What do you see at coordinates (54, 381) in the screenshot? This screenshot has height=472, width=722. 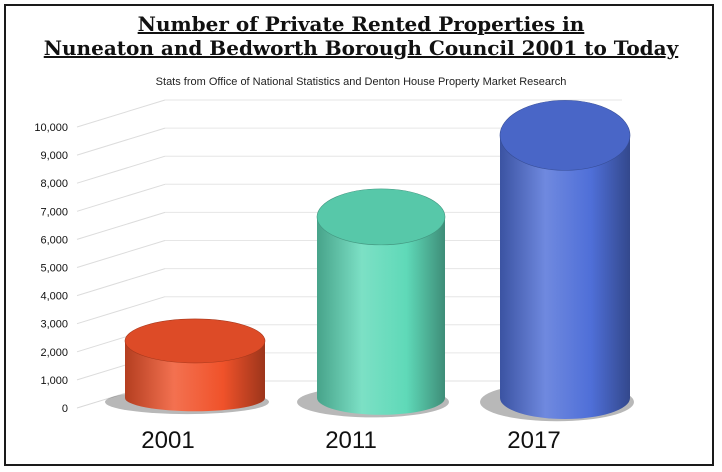 I see `y-tick-label: 1,000` at bounding box center [54, 381].